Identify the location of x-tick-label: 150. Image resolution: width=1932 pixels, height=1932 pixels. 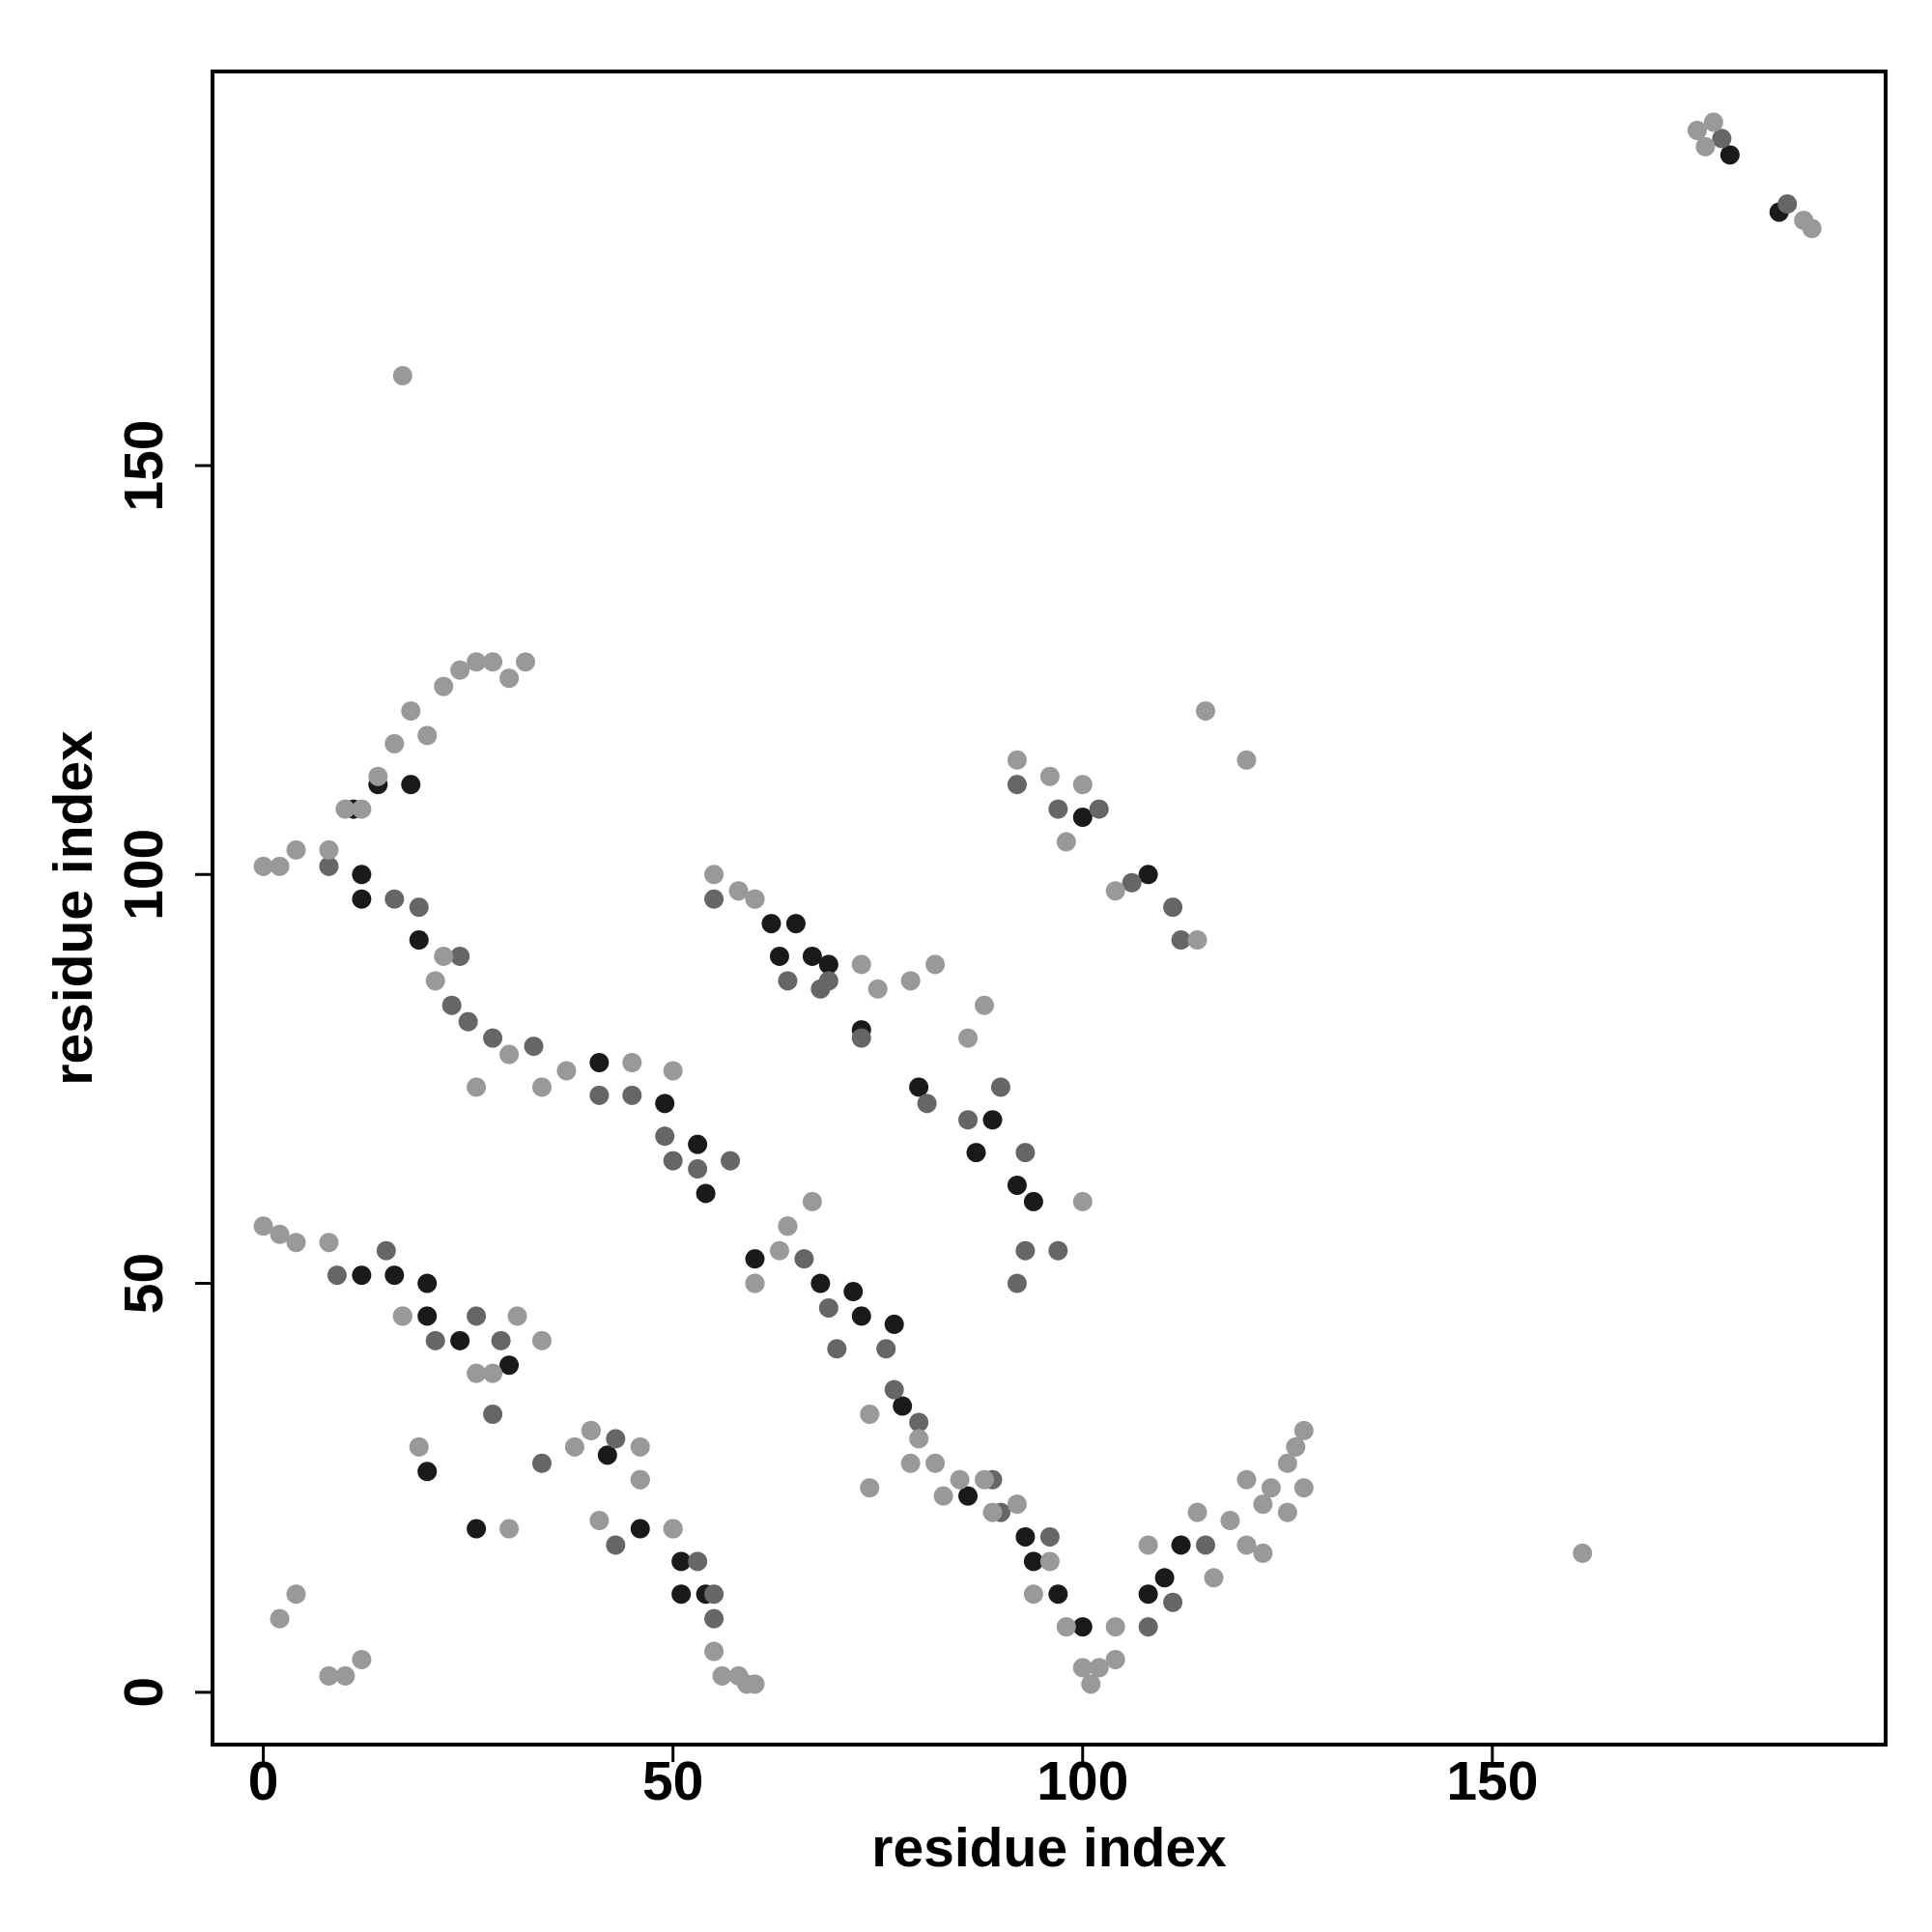
(1492, 1781).